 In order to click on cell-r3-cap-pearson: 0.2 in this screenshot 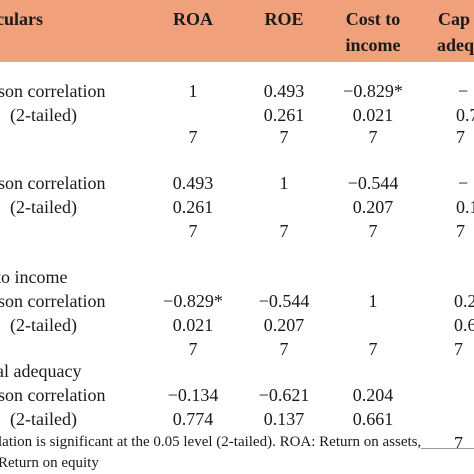, I will do `click(464, 301)`.